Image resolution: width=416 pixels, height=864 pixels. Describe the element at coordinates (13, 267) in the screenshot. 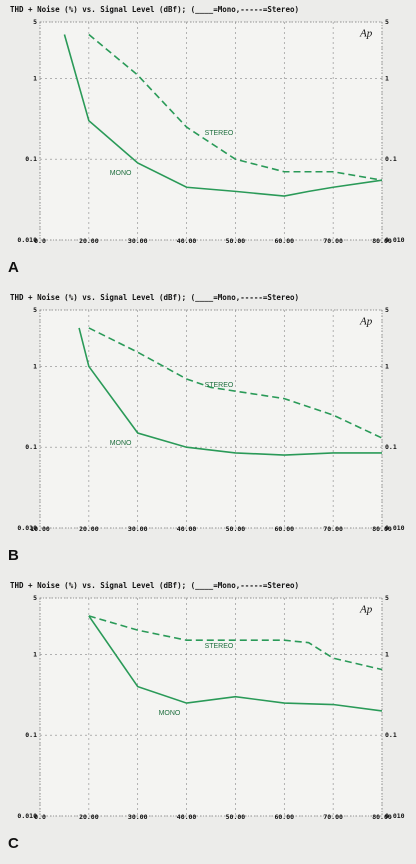

I see `panel-label: A` at that location.